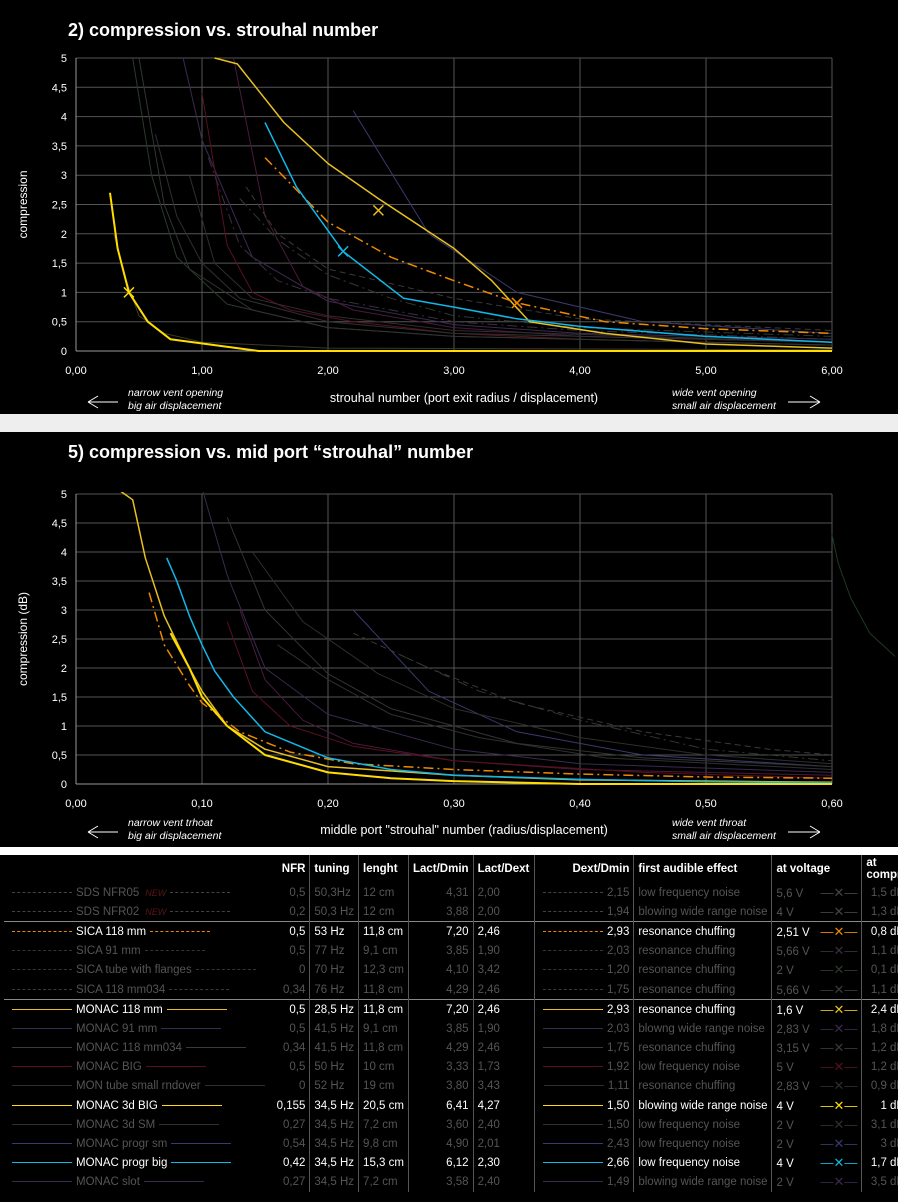  What do you see at coordinates (583, 951) in the screenshot?
I see `dext-dmin-cell: 2,03` at bounding box center [583, 951].